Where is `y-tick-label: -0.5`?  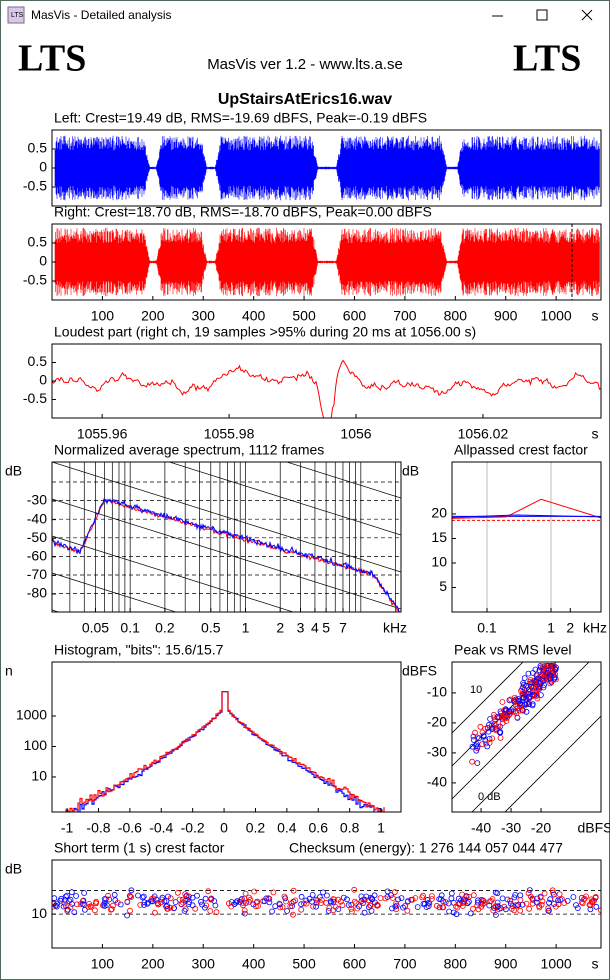
y-tick-label: -0.5 is located at coordinates (35, 186).